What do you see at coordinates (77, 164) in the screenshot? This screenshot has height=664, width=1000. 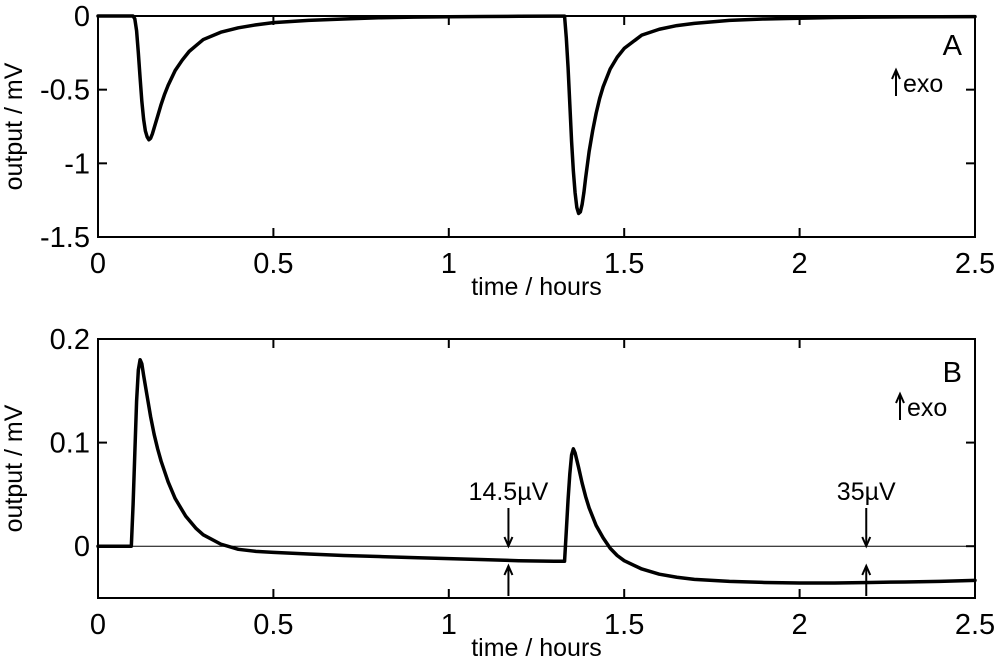 I see `y-tick-label: -1` at bounding box center [77, 164].